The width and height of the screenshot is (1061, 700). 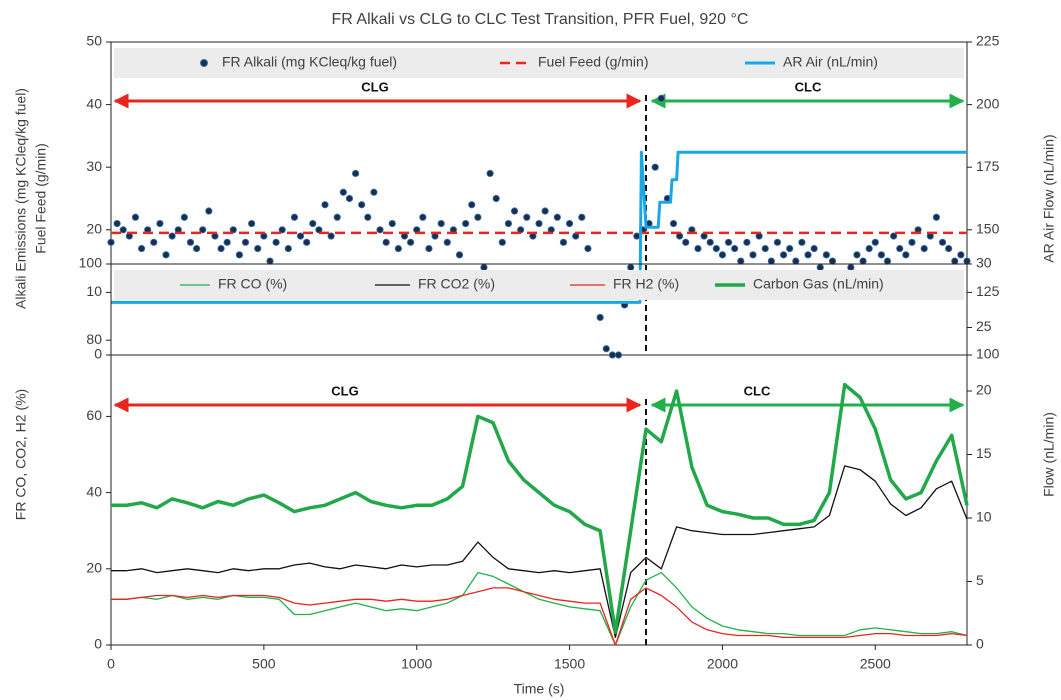 I want to click on y2-tick-label: 225, so click(x=988, y=41).